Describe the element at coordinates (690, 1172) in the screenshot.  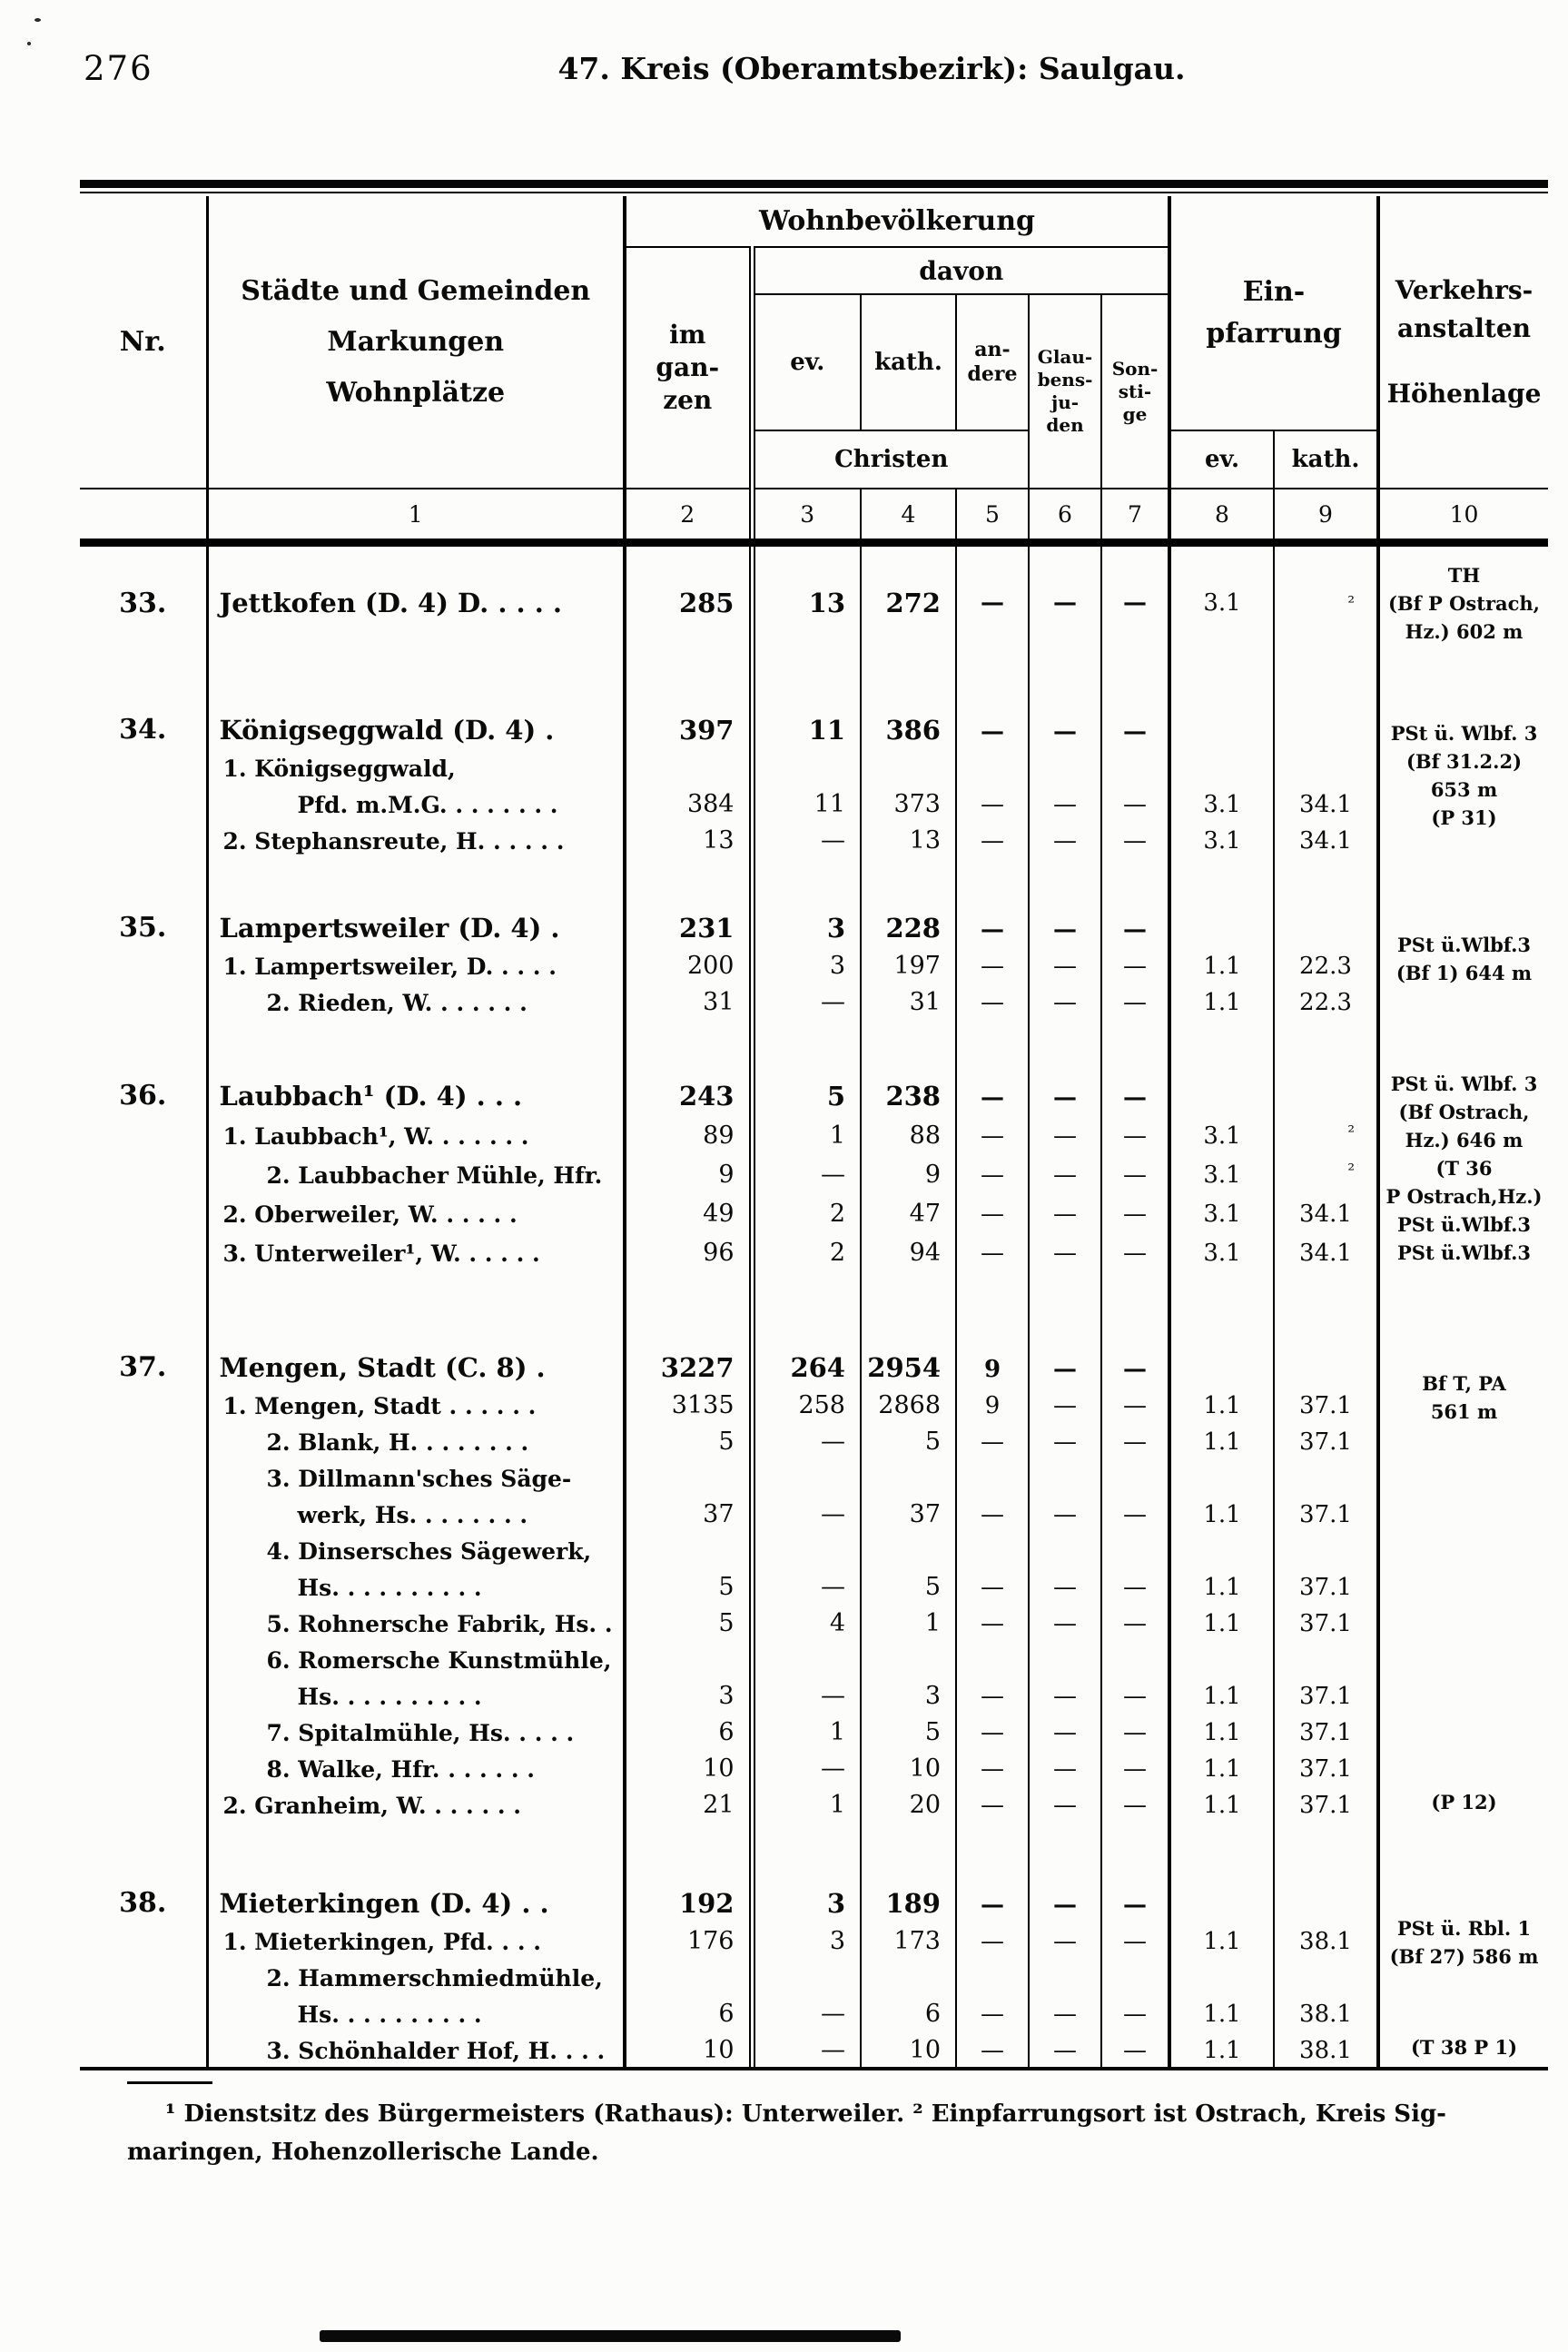
I see `cell-total: 9` at that location.